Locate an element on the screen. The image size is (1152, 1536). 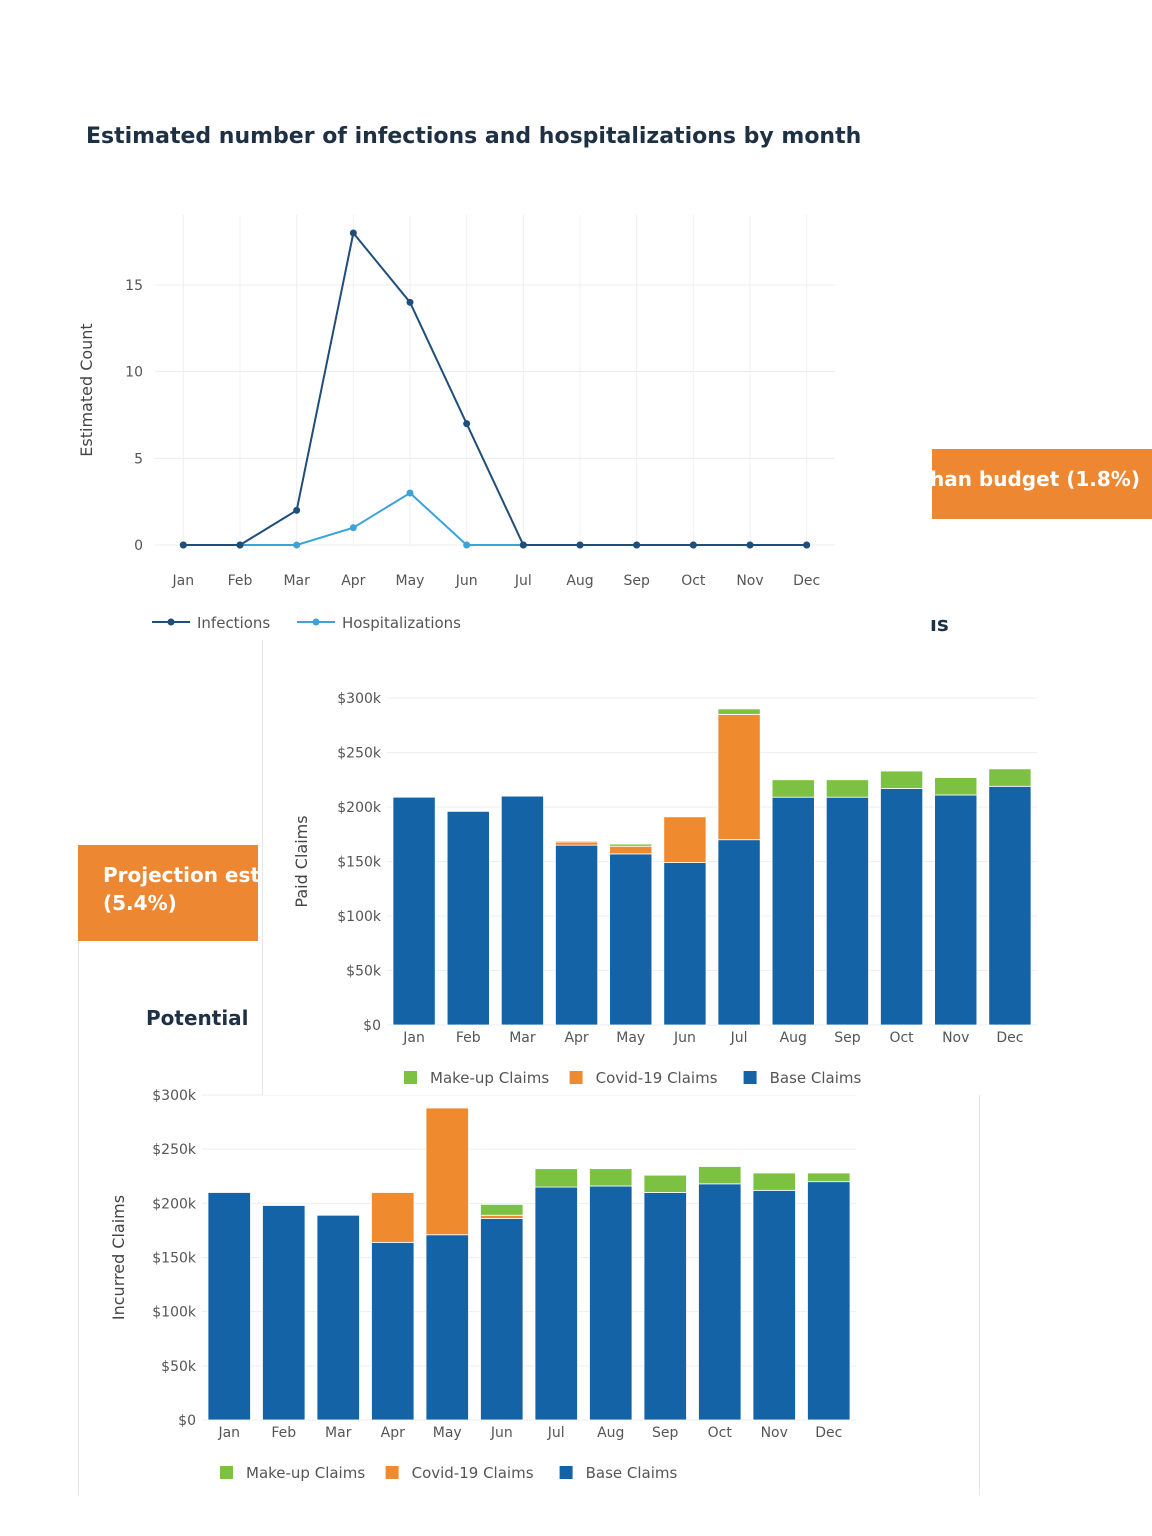
bar-covid-19-claims-jun is located at coordinates (685, 839).